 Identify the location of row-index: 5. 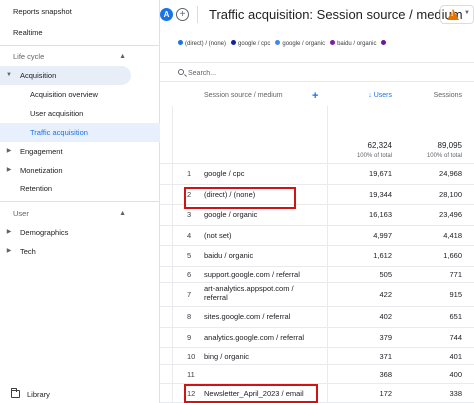
(189, 255).